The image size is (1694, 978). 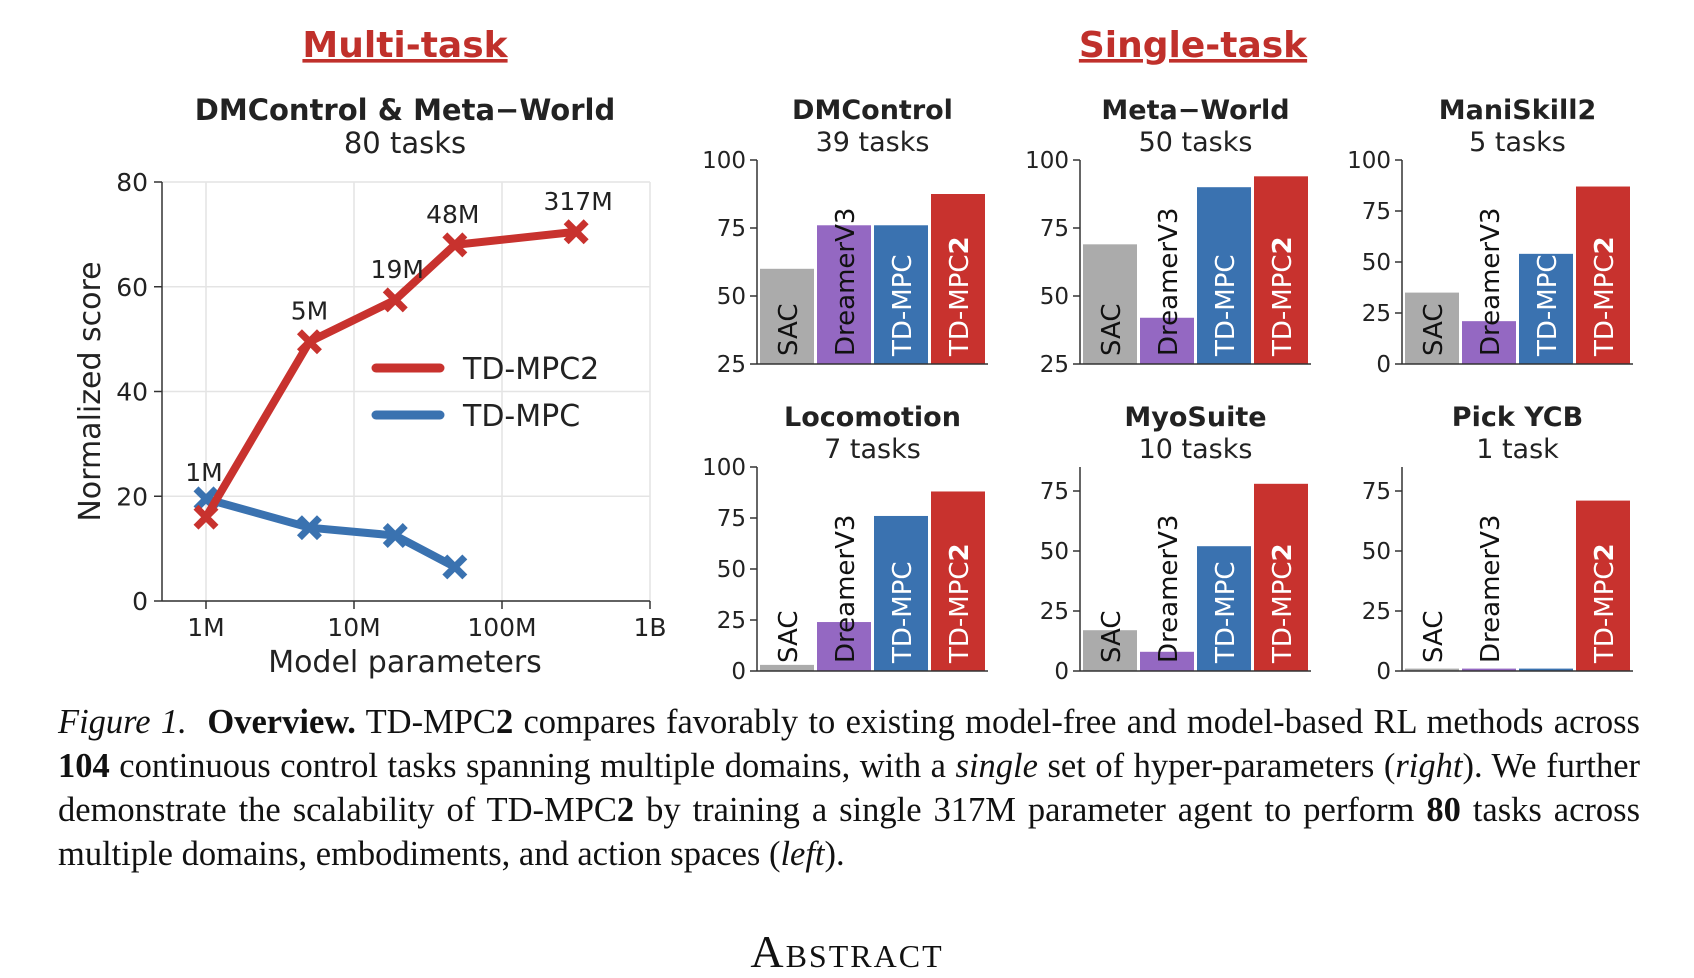 What do you see at coordinates (330, 532) in the screenshot?
I see `series-line` at bounding box center [330, 532].